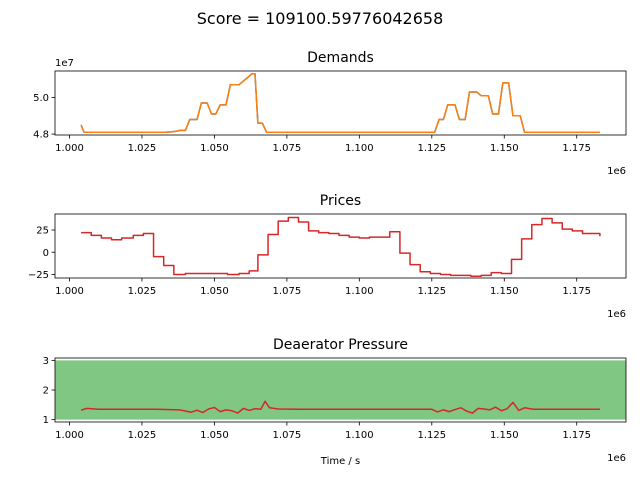  What do you see at coordinates (431, 435) in the screenshot?
I see `chart-2-xtick-label: 1.125` at bounding box center [431, 435].